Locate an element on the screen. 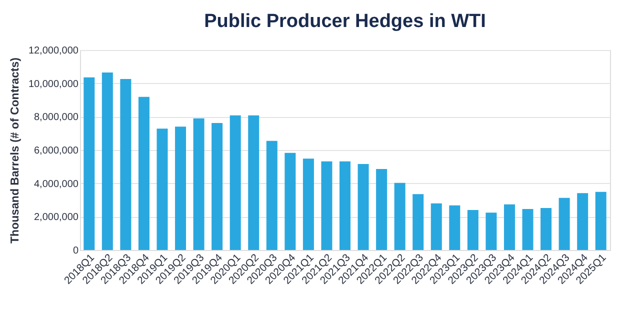  y-tick-label: 8,000,000 is located at coordinates (56, 118).